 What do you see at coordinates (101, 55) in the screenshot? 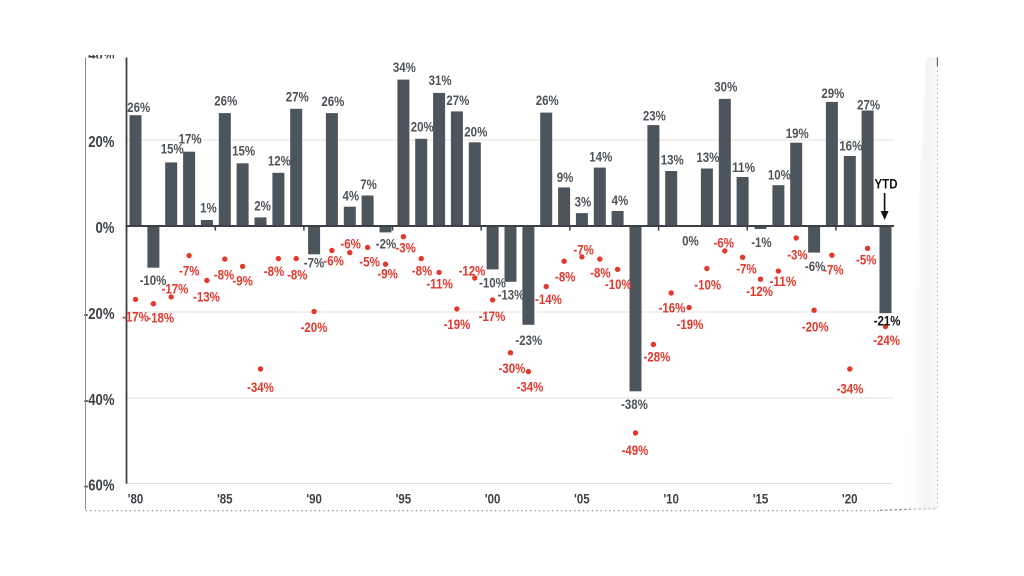
I see `svg-text: 40%` at bounding box center [101, 55].